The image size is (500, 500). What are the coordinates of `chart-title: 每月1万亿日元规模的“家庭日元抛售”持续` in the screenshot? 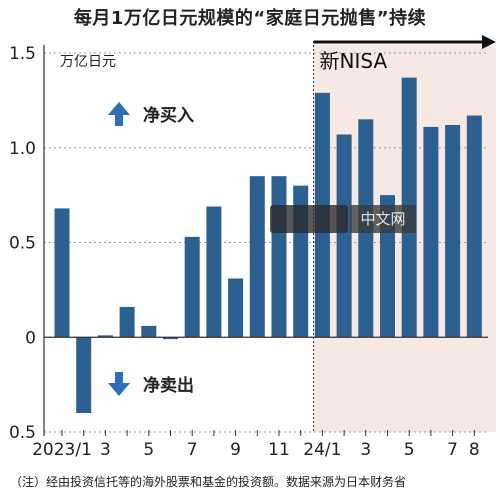 It's located at (250, 18).